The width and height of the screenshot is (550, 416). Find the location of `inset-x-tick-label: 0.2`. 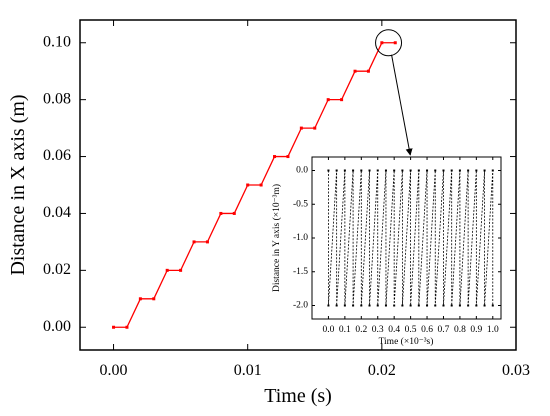

inset-x-tick-label: 0.2 is located at coordinates (361, 330).